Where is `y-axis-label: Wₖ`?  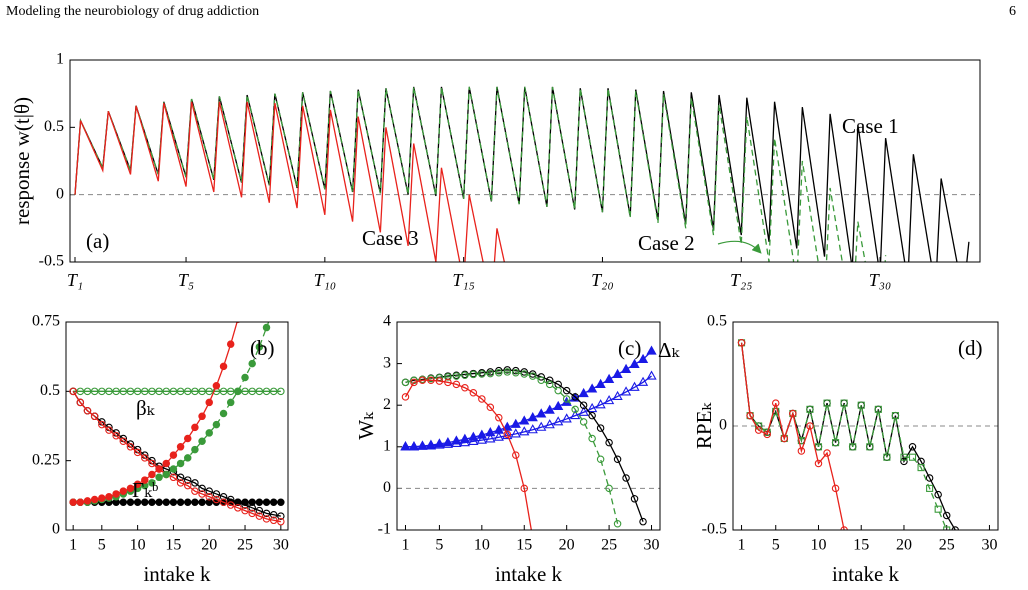
y-axis-label: Wₖ is located at coordinates (366, 425).